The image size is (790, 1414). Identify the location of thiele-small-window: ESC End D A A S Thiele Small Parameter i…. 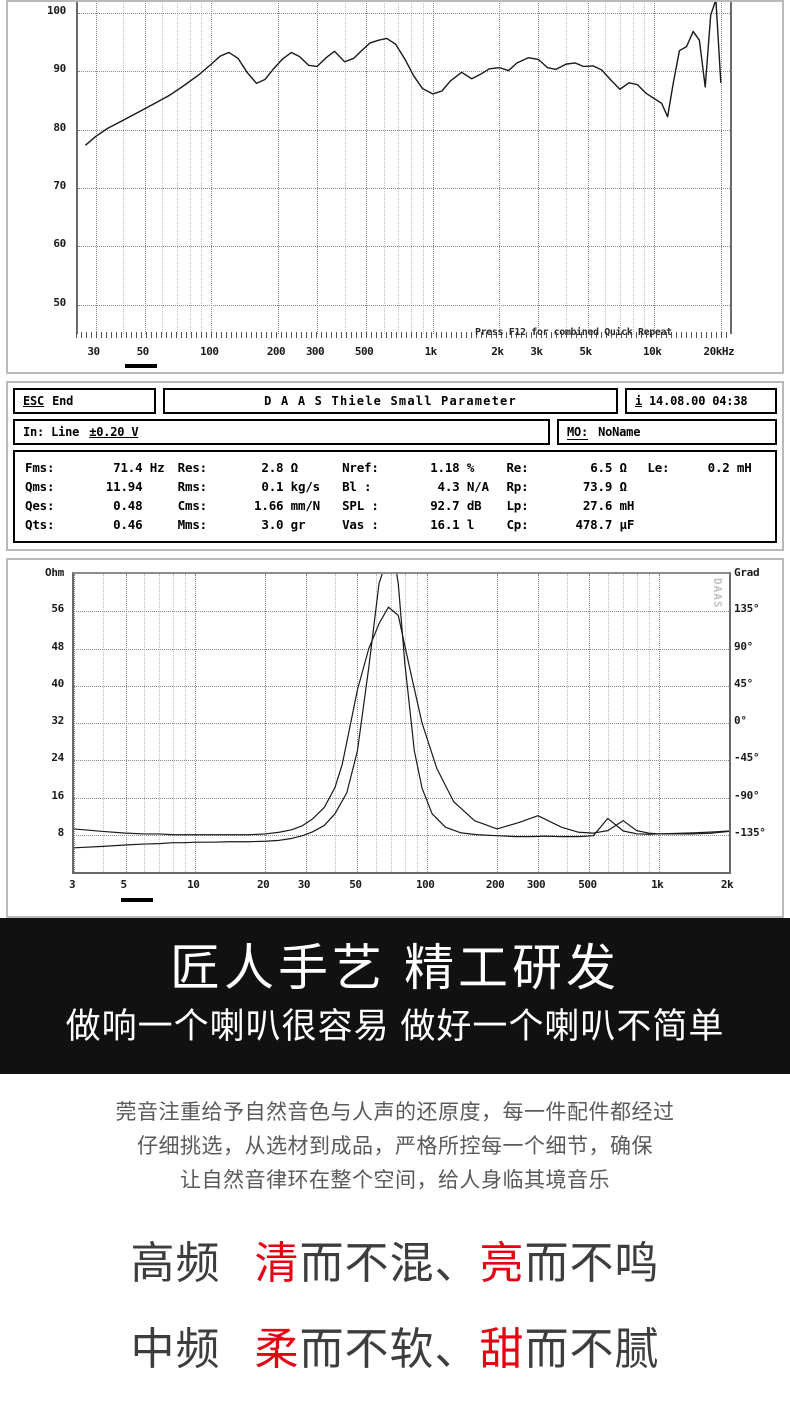
(395, 466).